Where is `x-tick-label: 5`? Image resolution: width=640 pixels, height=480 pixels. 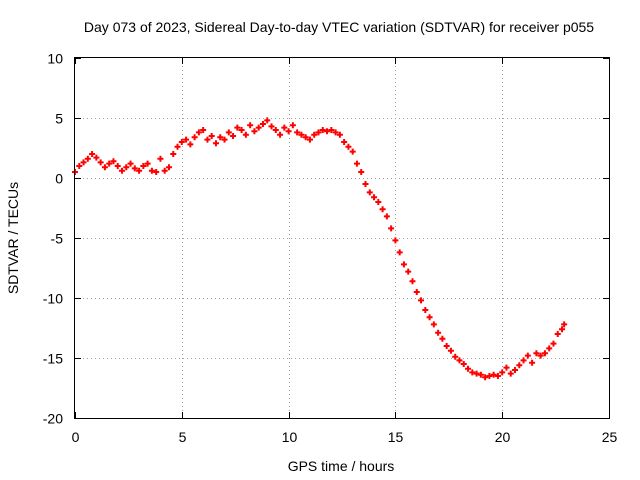 x-tick-label: 5 is located at coordinates (183, 437).